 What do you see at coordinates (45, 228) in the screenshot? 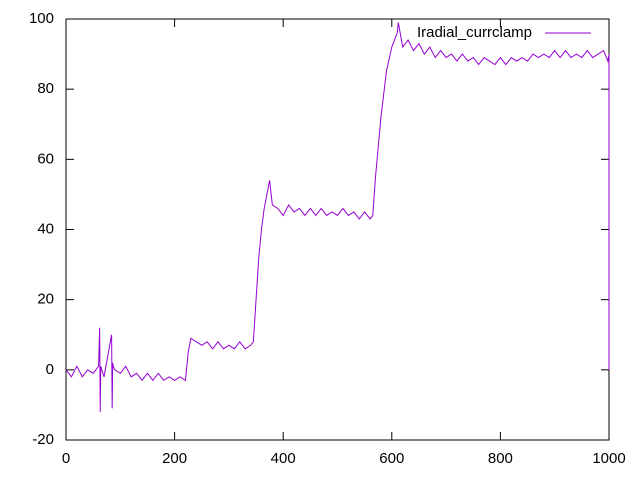
I see `y-tick-label: 40` at bounding box center [45, 228].